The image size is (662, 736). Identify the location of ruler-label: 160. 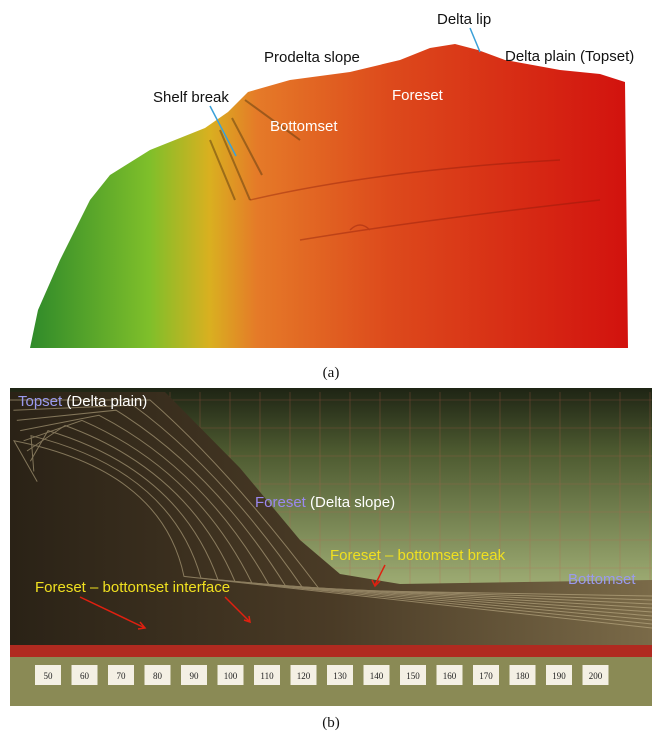
(450, 676).